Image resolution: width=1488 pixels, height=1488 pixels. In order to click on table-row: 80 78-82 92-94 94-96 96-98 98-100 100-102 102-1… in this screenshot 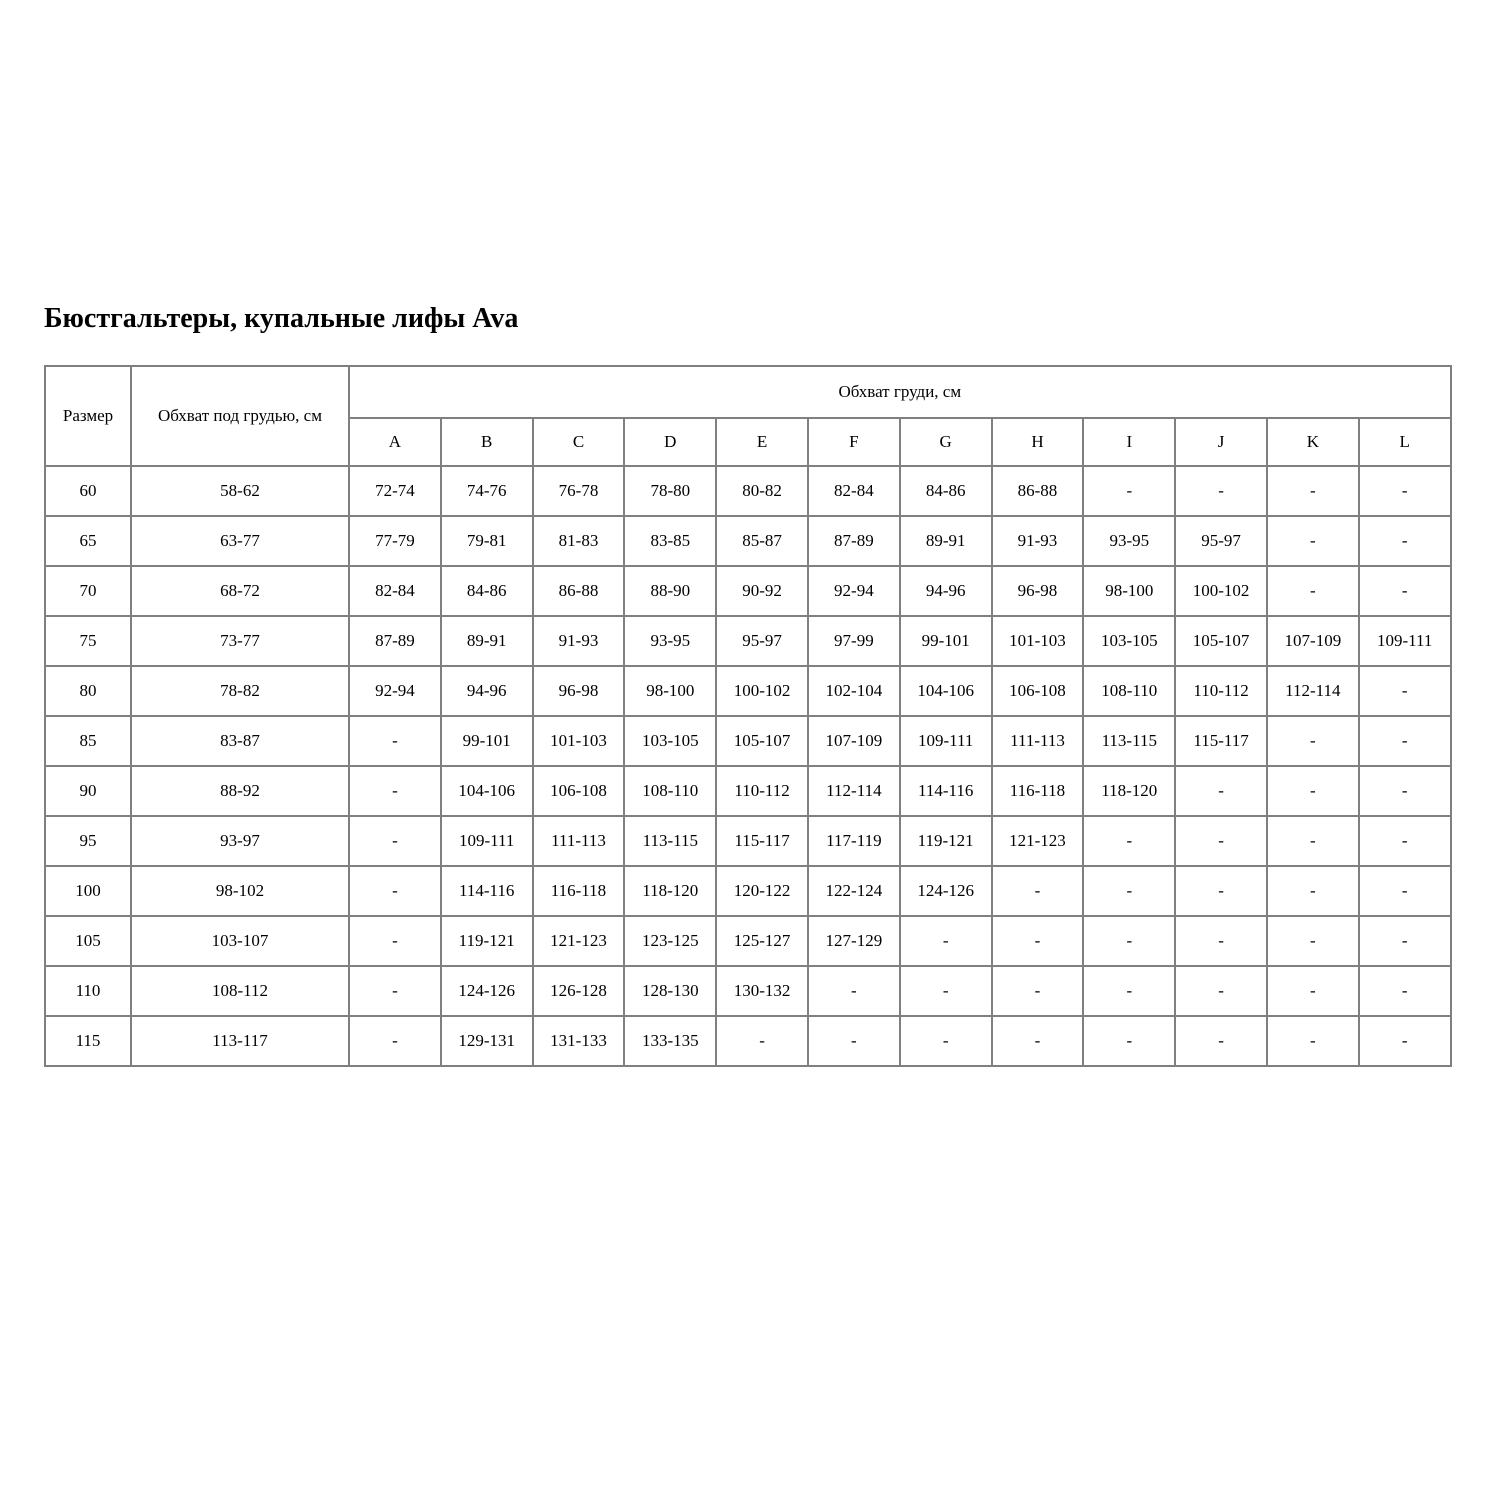, I will do `click(748, 691)`.